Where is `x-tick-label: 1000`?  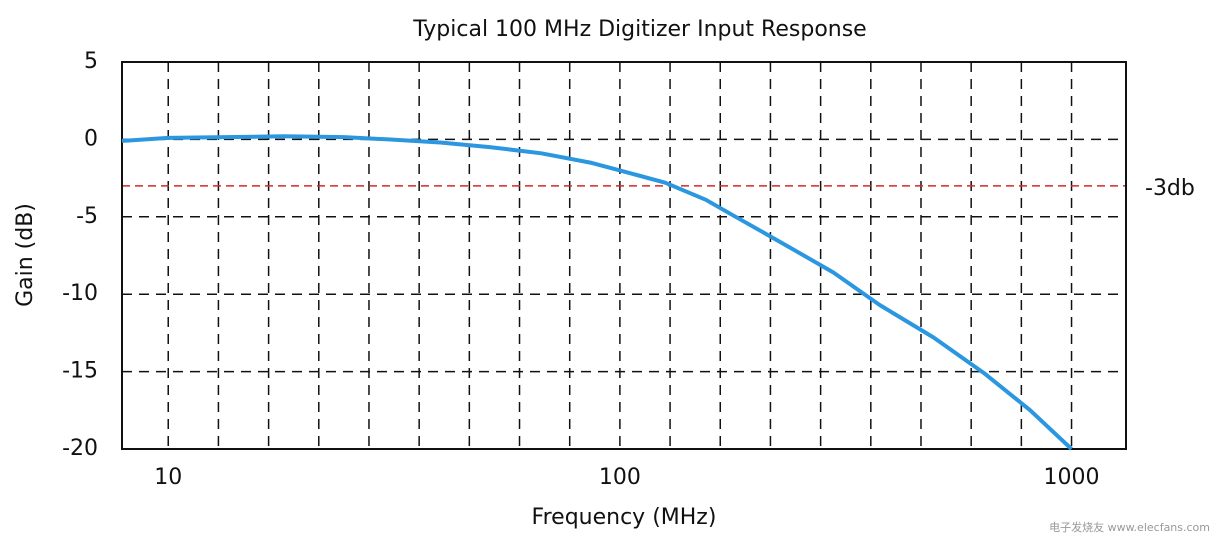
x-tick-label: 1000 is located at coordinates (1072, 477).